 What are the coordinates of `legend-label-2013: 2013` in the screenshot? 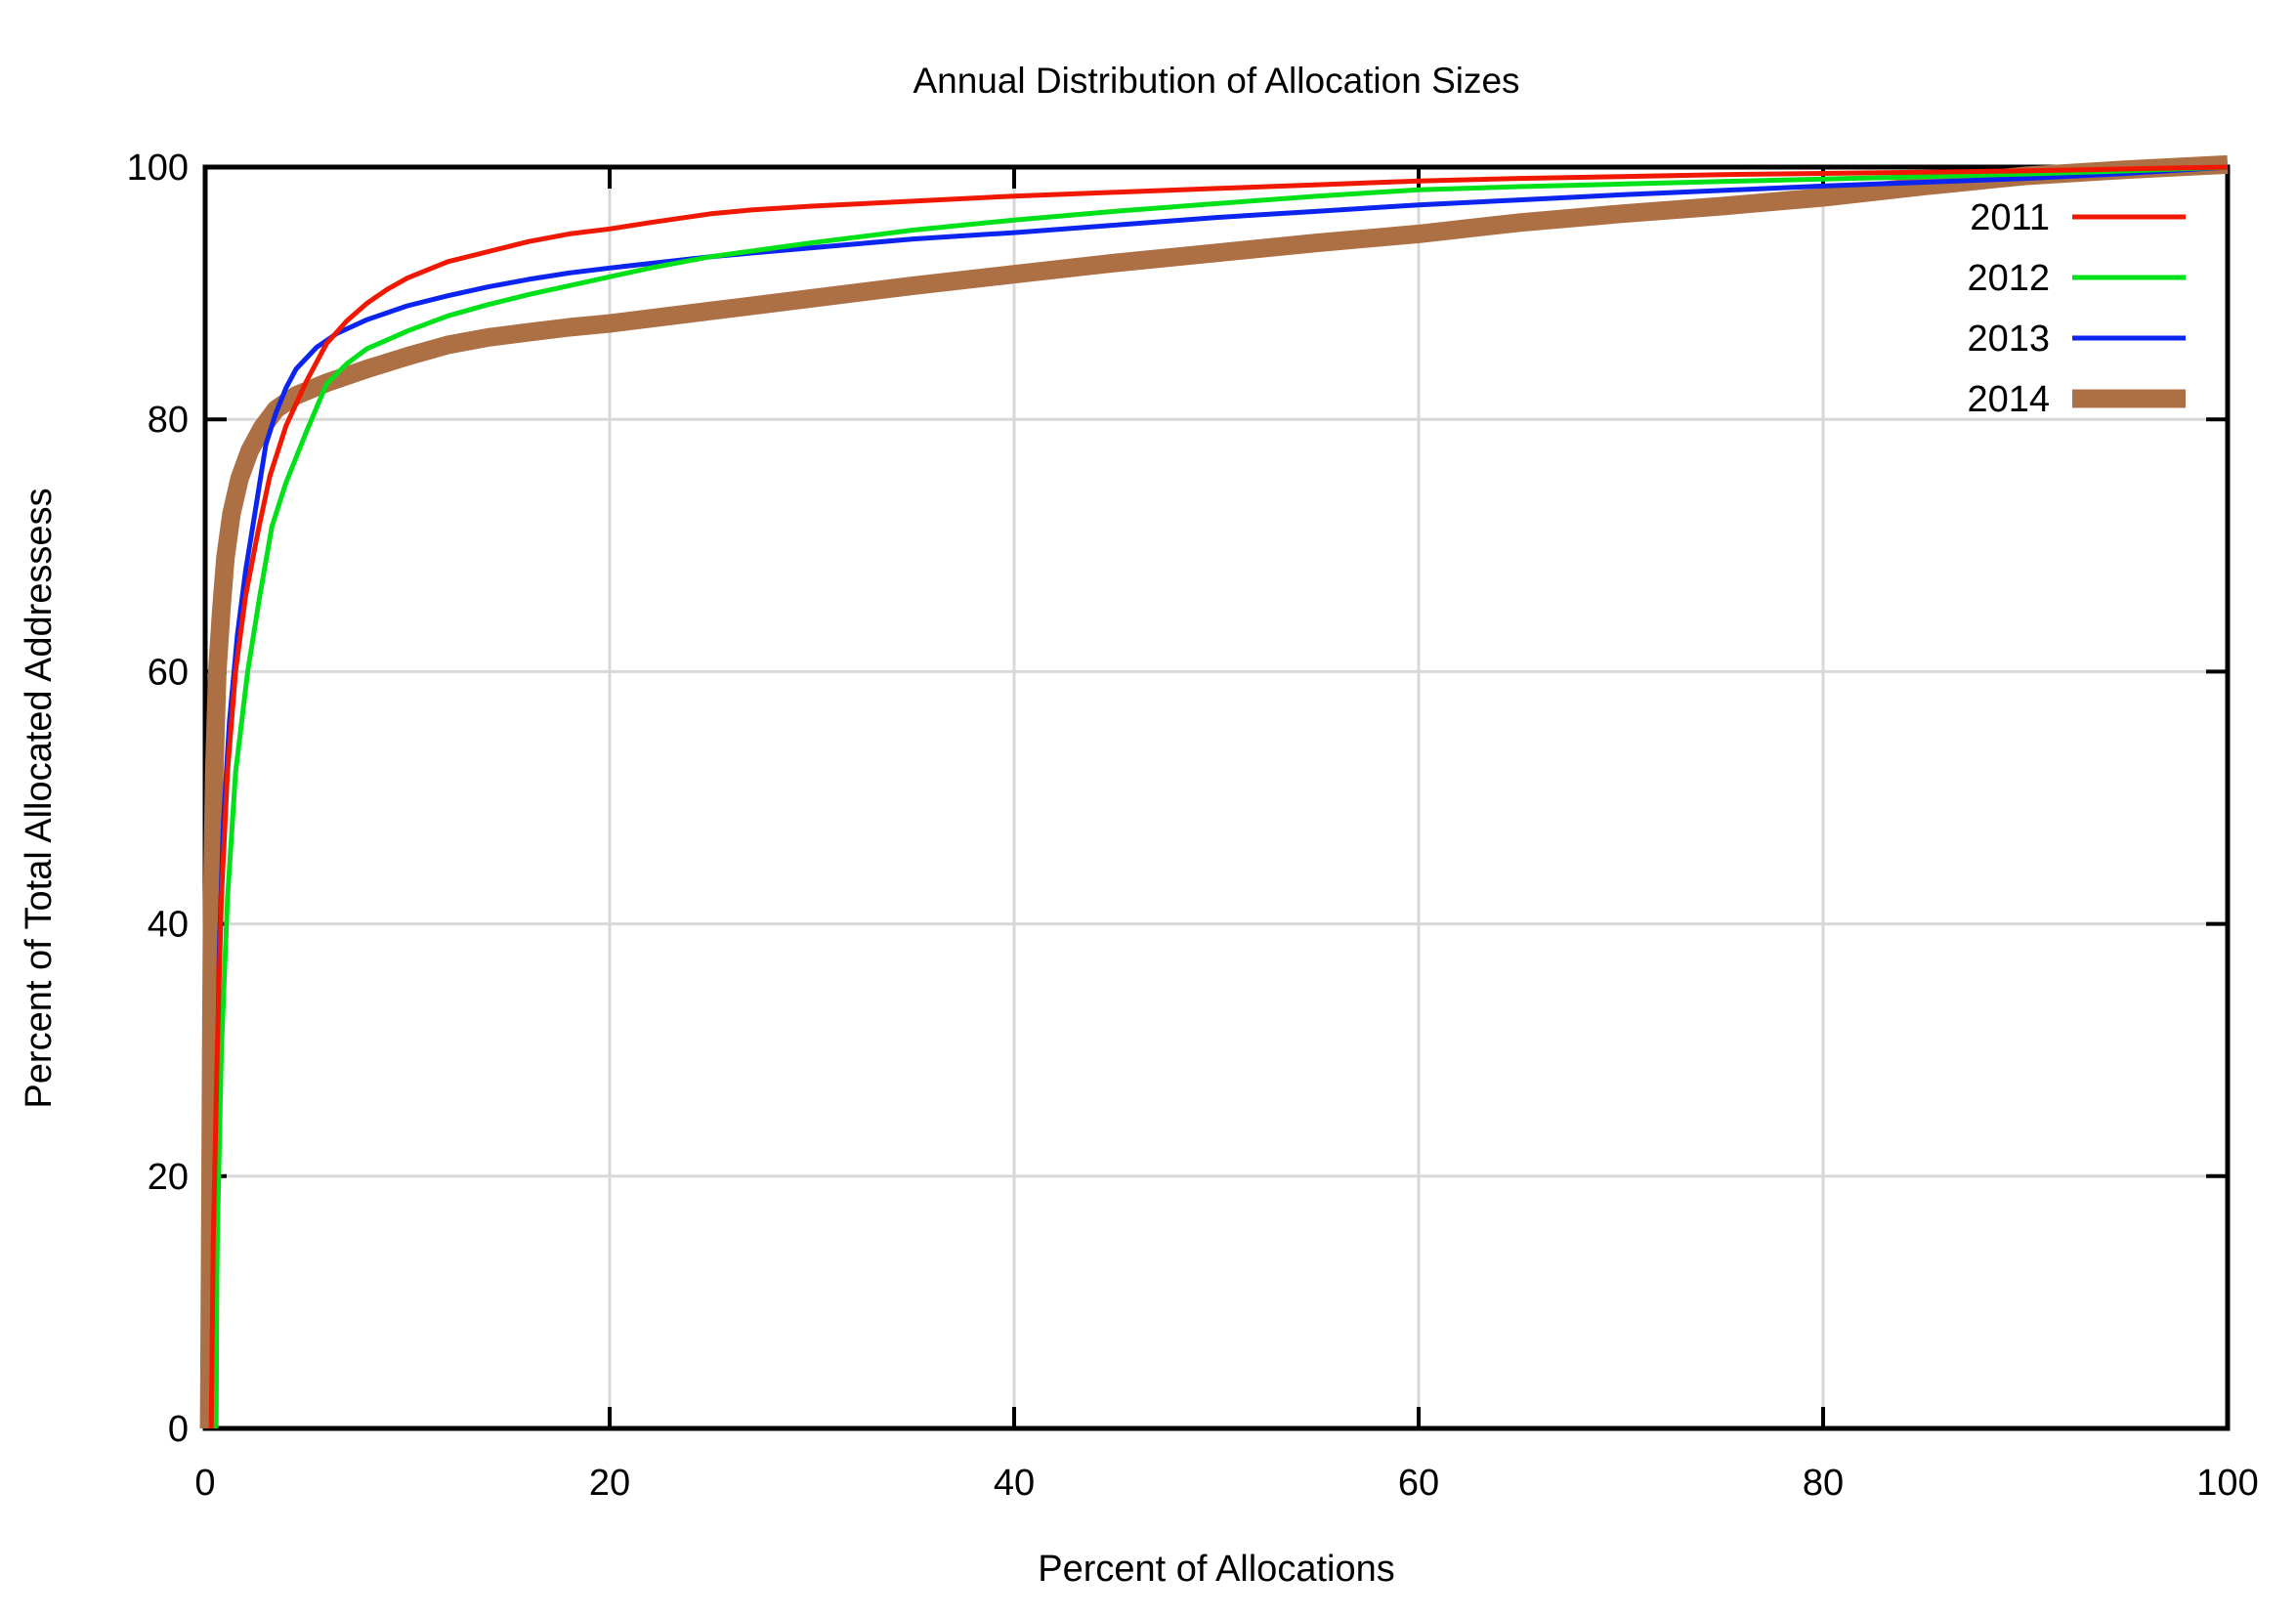 It's located at (2008, 339).